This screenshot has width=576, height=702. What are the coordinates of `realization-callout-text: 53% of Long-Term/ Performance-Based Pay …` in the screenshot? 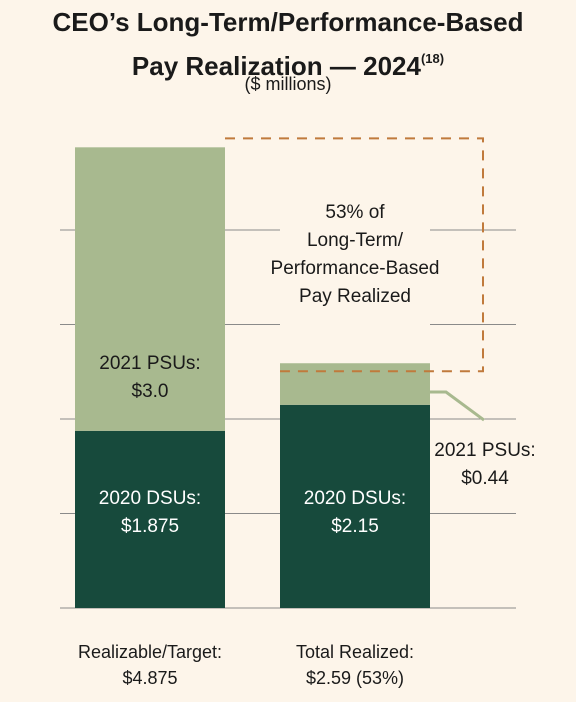 It's located at (355, 255).